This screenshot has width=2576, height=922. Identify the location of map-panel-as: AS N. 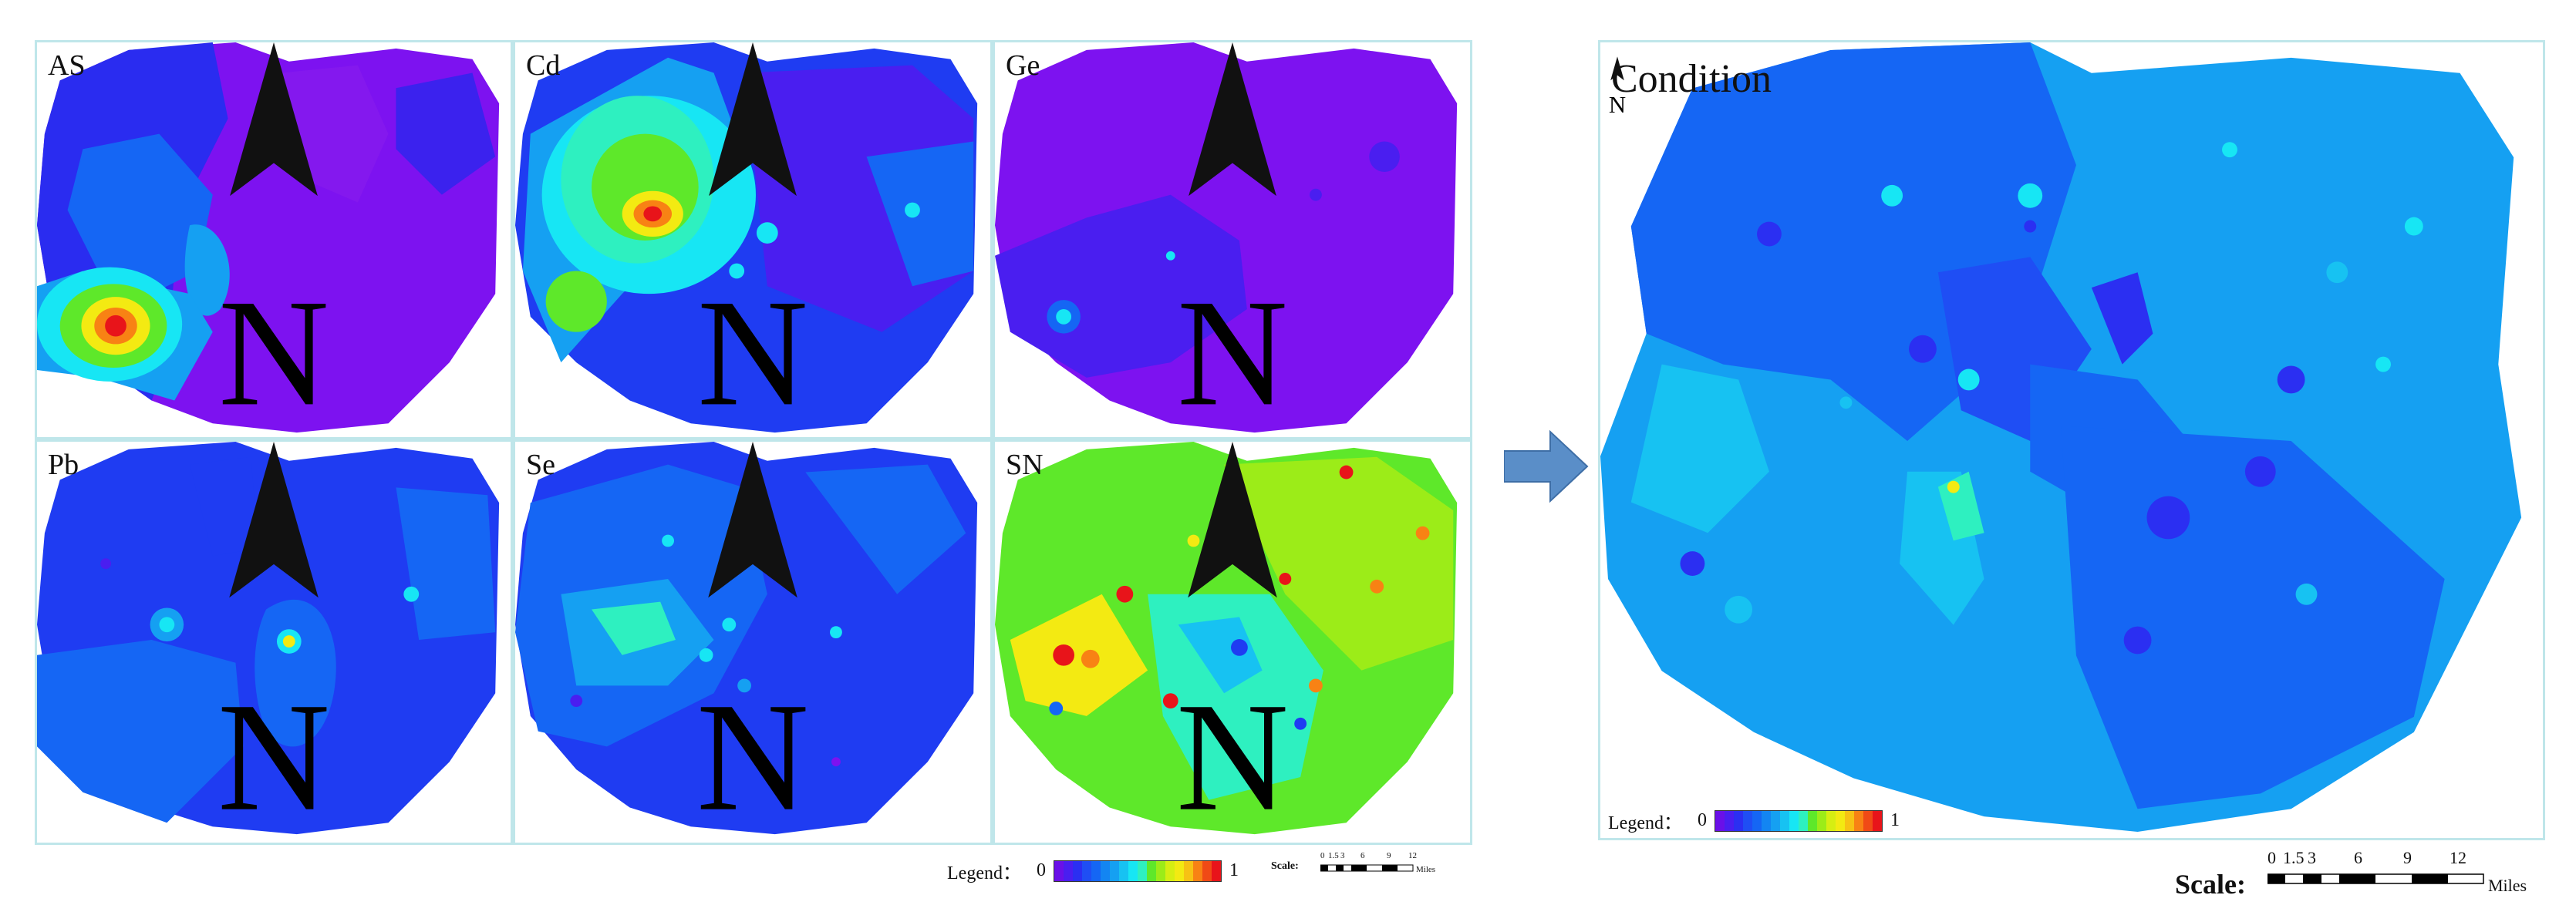
(274, 239).